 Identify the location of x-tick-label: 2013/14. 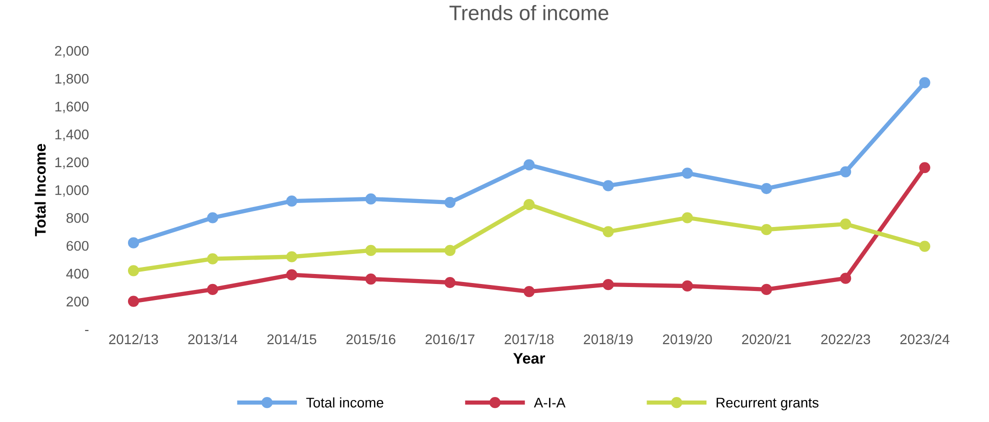
(213, 339).